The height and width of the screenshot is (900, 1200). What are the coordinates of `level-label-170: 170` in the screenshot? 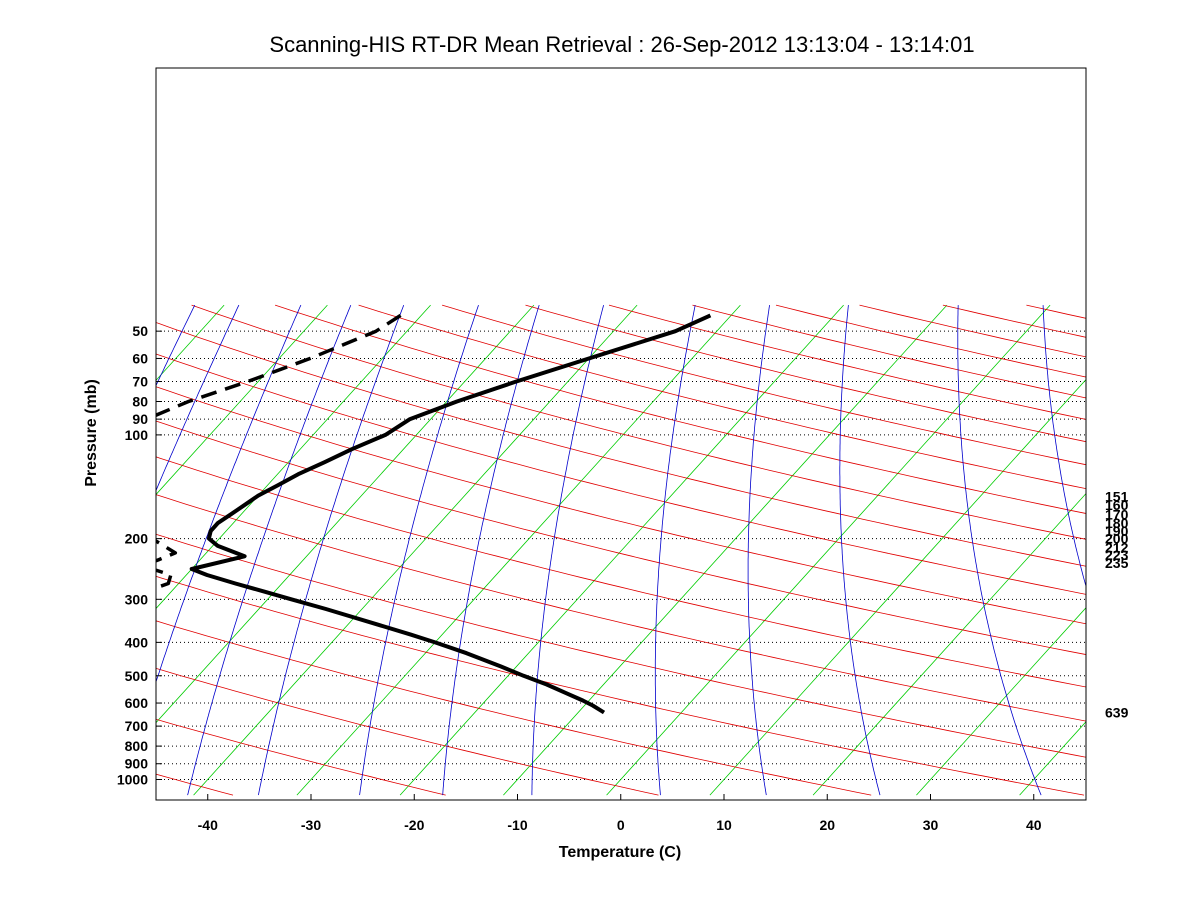 It's located at (1117, 514).